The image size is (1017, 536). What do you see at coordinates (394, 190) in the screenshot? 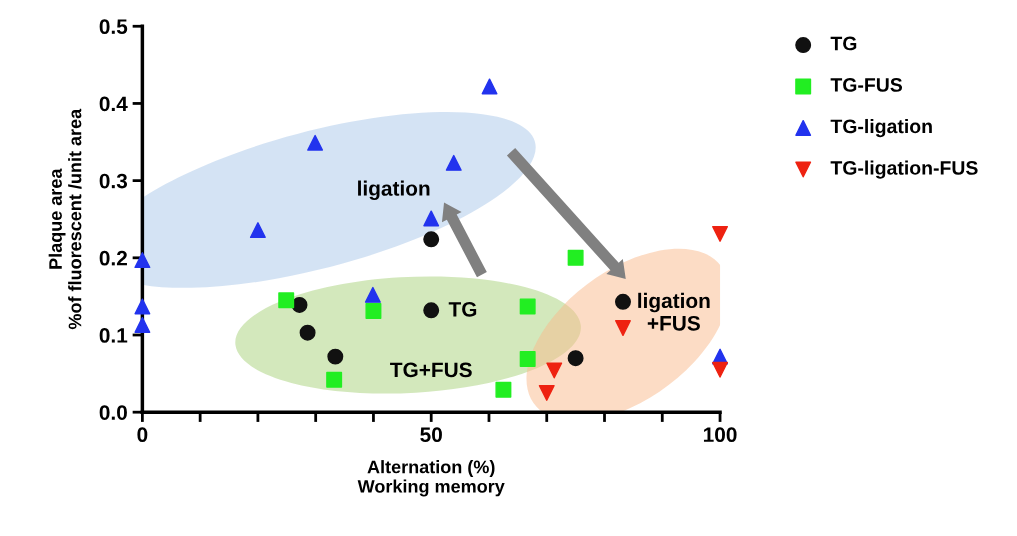
I see `annotation: ligation` at bounding box center [394, 190].